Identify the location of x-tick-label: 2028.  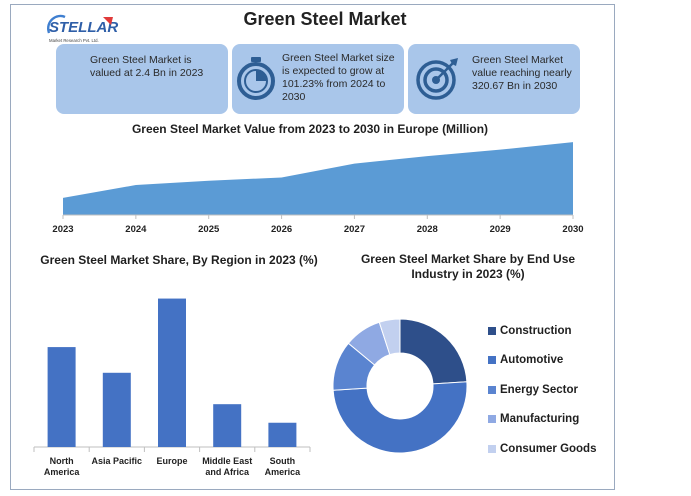
(427, 229).